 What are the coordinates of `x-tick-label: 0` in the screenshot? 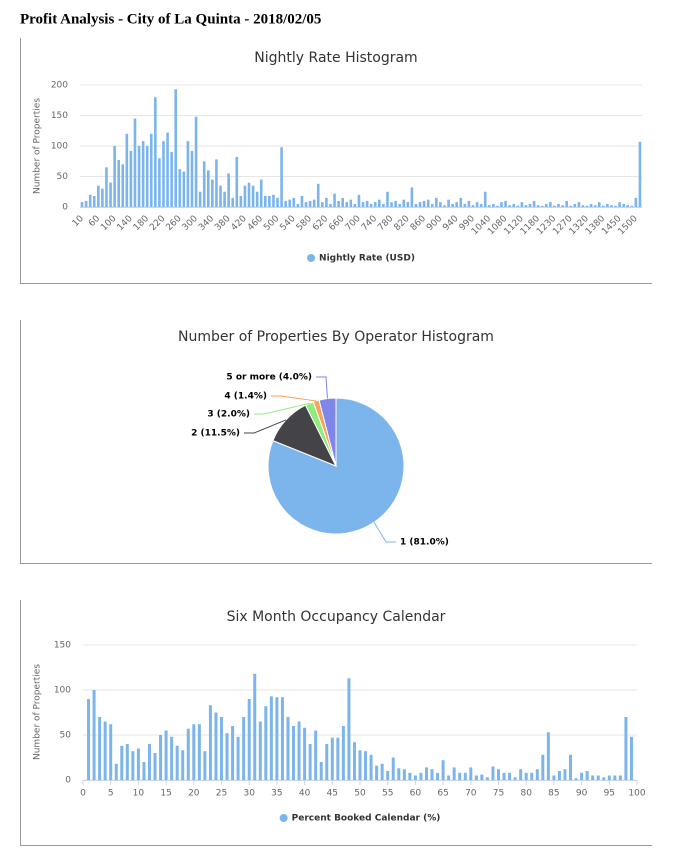 It's located at (83, 794).